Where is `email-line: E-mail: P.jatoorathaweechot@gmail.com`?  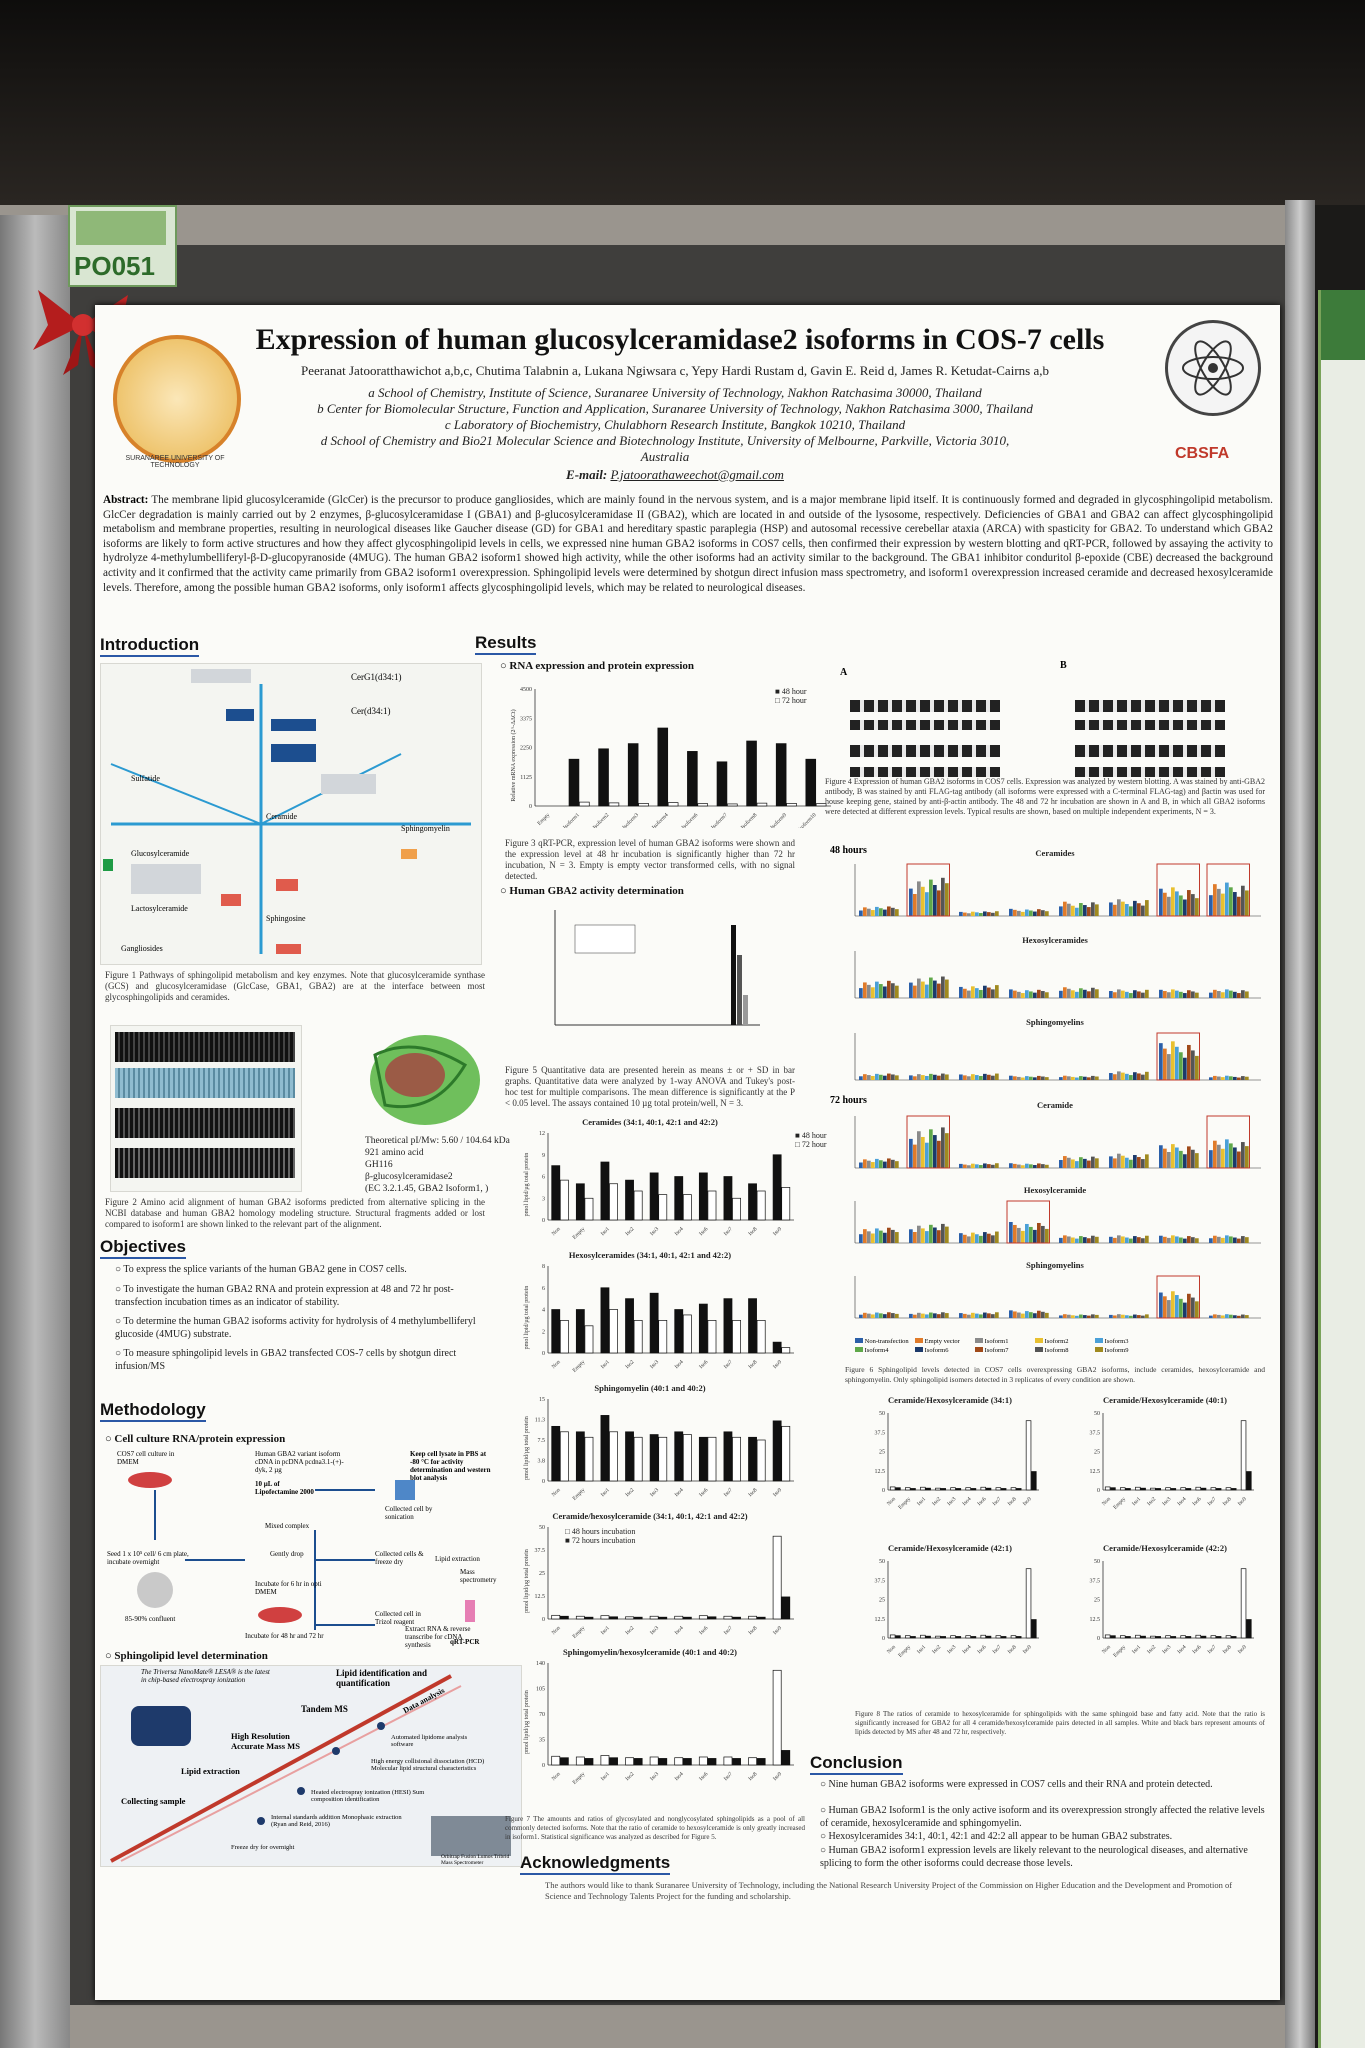 email-line: E-mail: P.jatoorathaweechot@gmail.com is located at coordinates (675, 475).